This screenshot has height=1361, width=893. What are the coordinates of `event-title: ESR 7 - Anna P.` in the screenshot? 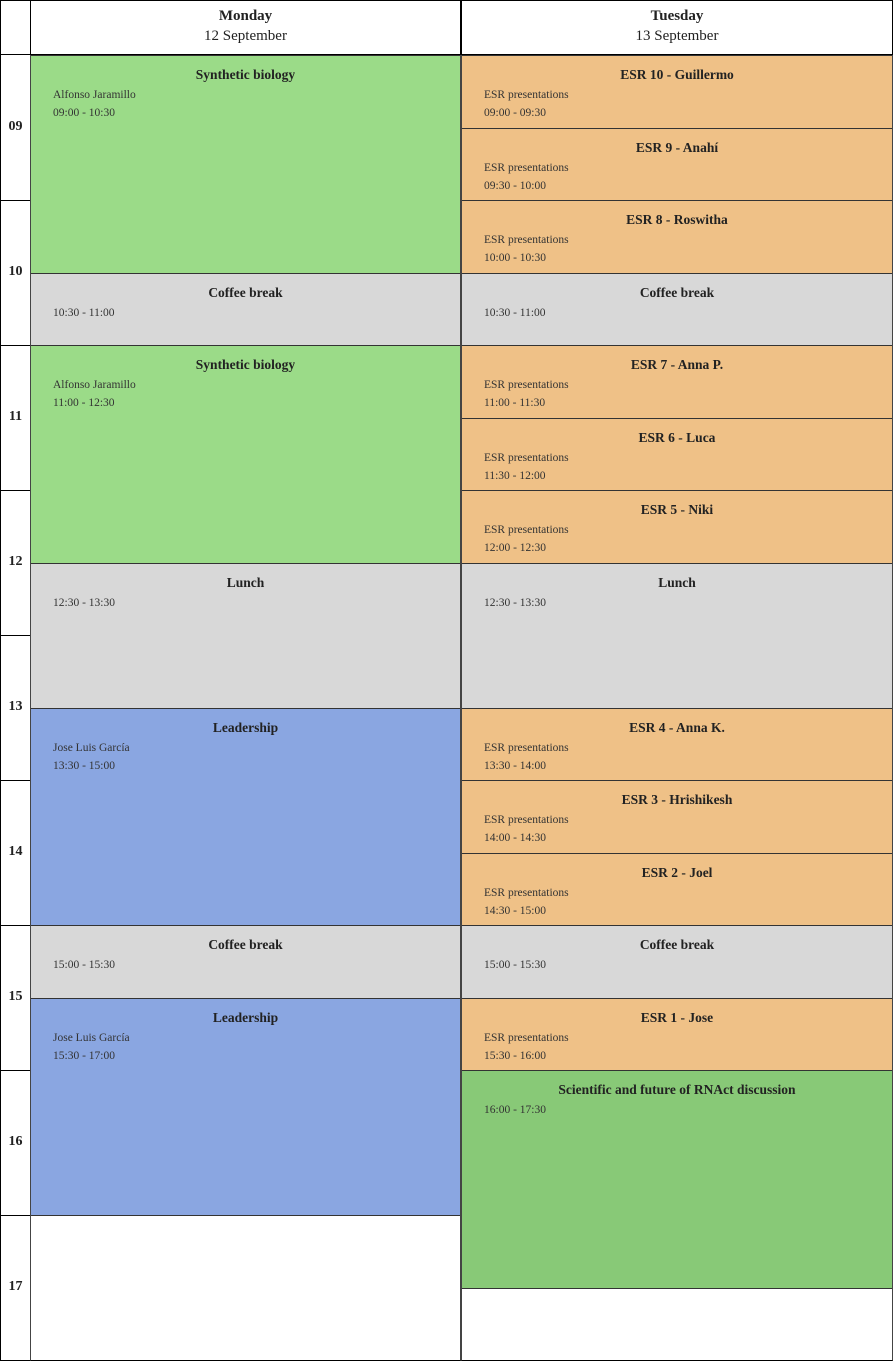 It's located at (677, 364).